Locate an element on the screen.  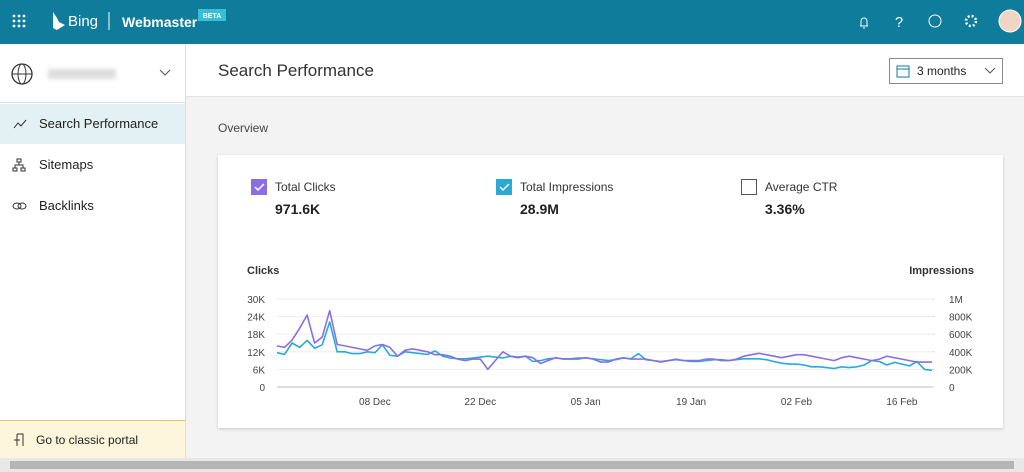
metric-value: 971.6K is located at coordinates (298, 209).